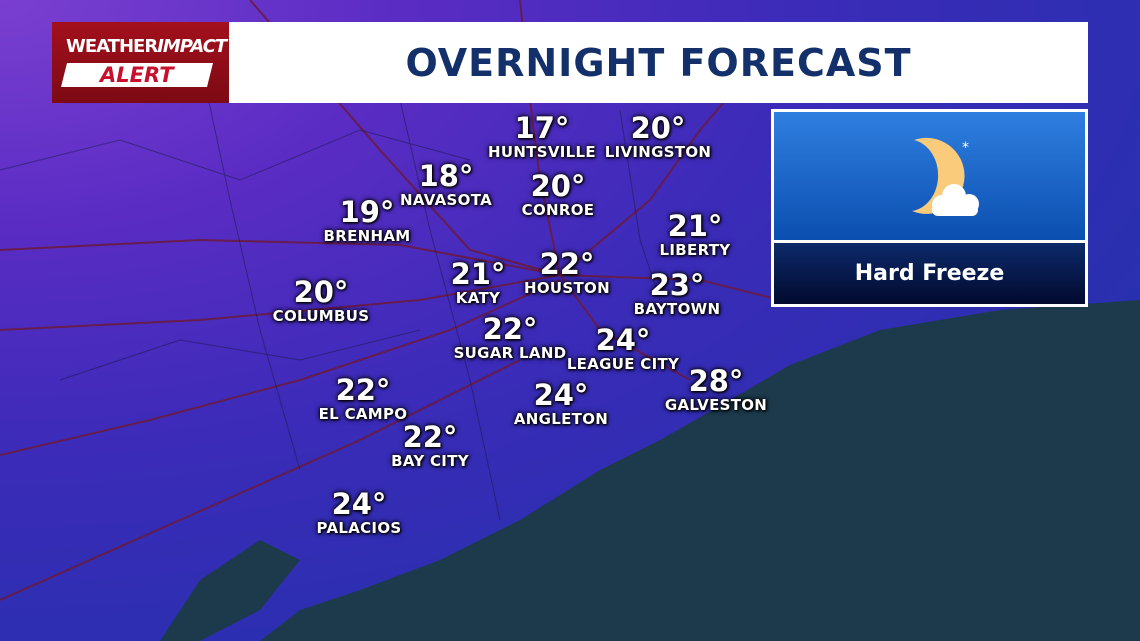 The width and height of the screenshot is (1140, 641). What do you see at coordinates (677, 285) in the screenshot?
I see `city-temperature: 23°` at bounding box center [677, 285].